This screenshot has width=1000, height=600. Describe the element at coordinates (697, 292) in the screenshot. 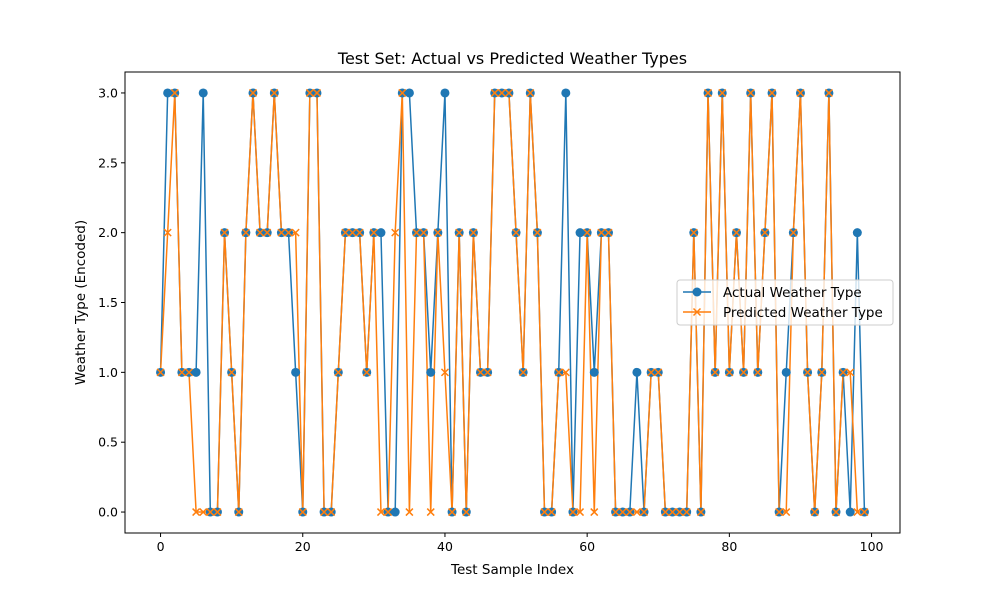

I see `legend-marker-circle` at that location.